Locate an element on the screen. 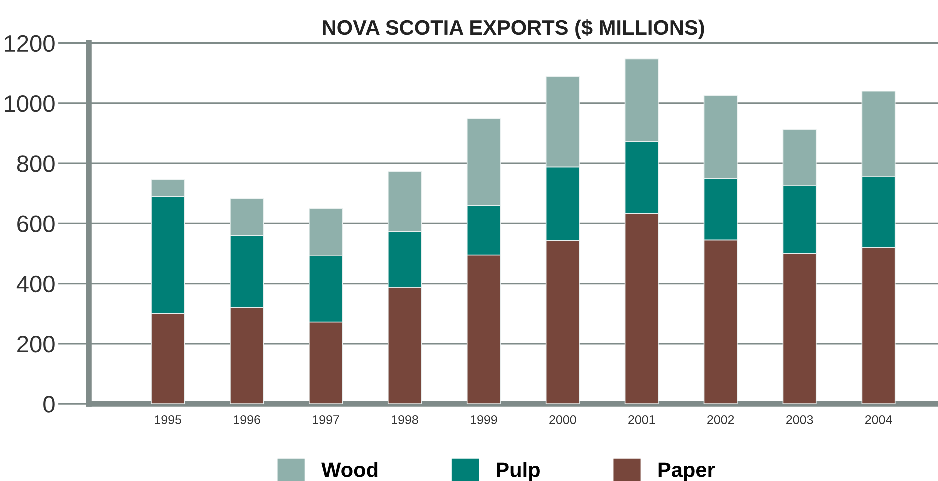 This screenshot has width=938, height=481. x-tick-label: 2003 is located at coordinates (800, 419).